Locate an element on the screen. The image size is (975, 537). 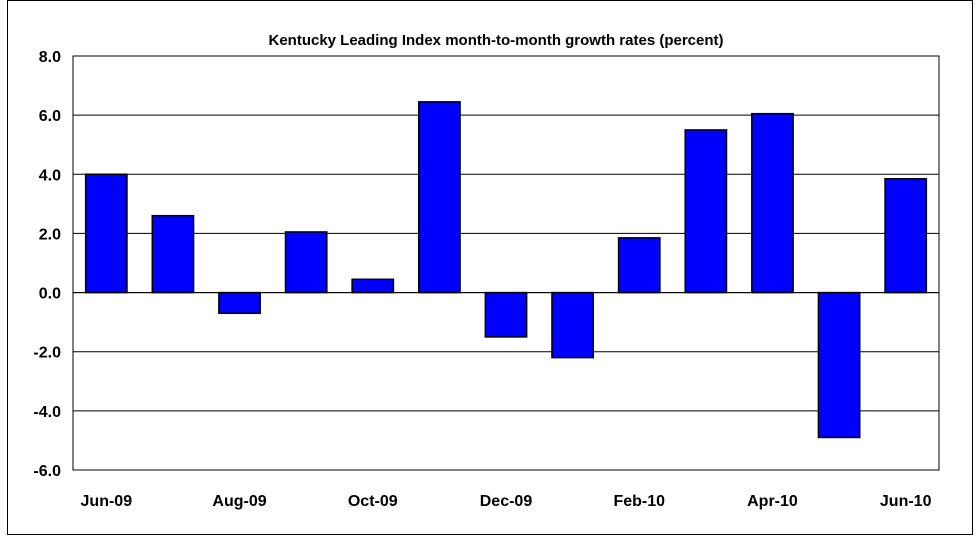
y-tick-label: -6.0 is located at coordinates (47, 471).